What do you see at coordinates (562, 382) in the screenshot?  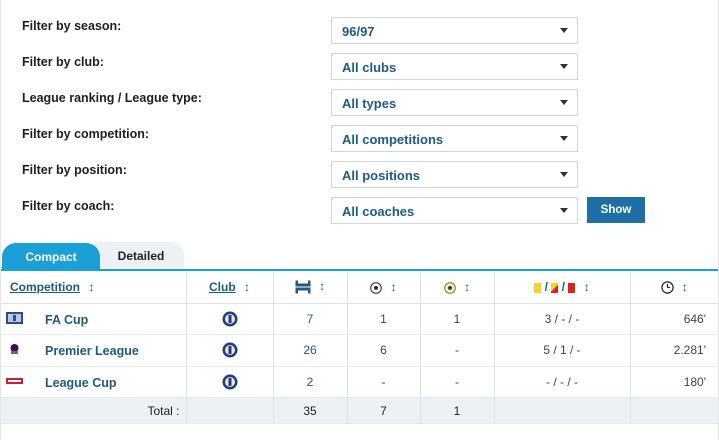 I see `cards-cell: - / - / -` at bounding box center [562, 382].